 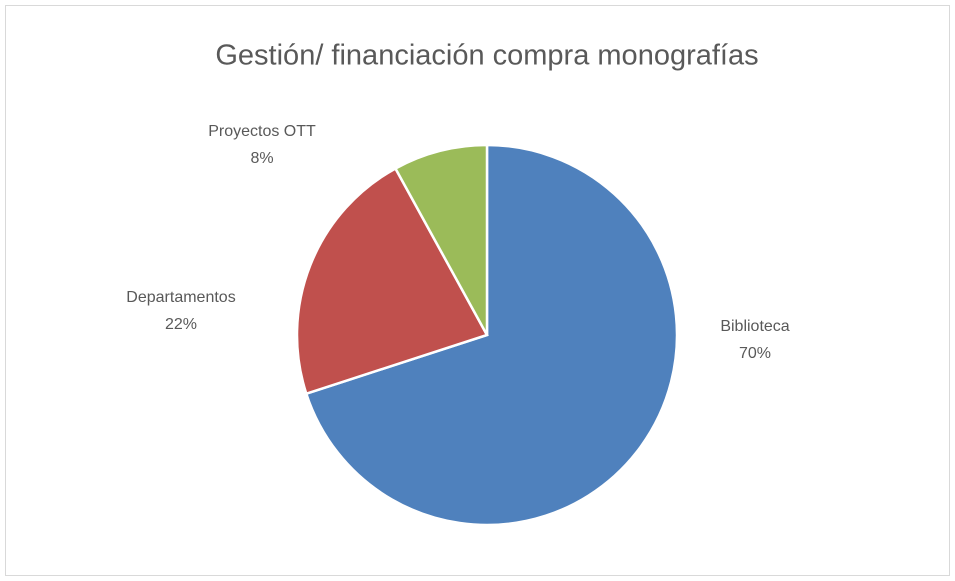 I want to click on slice-category-label: Biblioteca, so click(x=754, y=326).